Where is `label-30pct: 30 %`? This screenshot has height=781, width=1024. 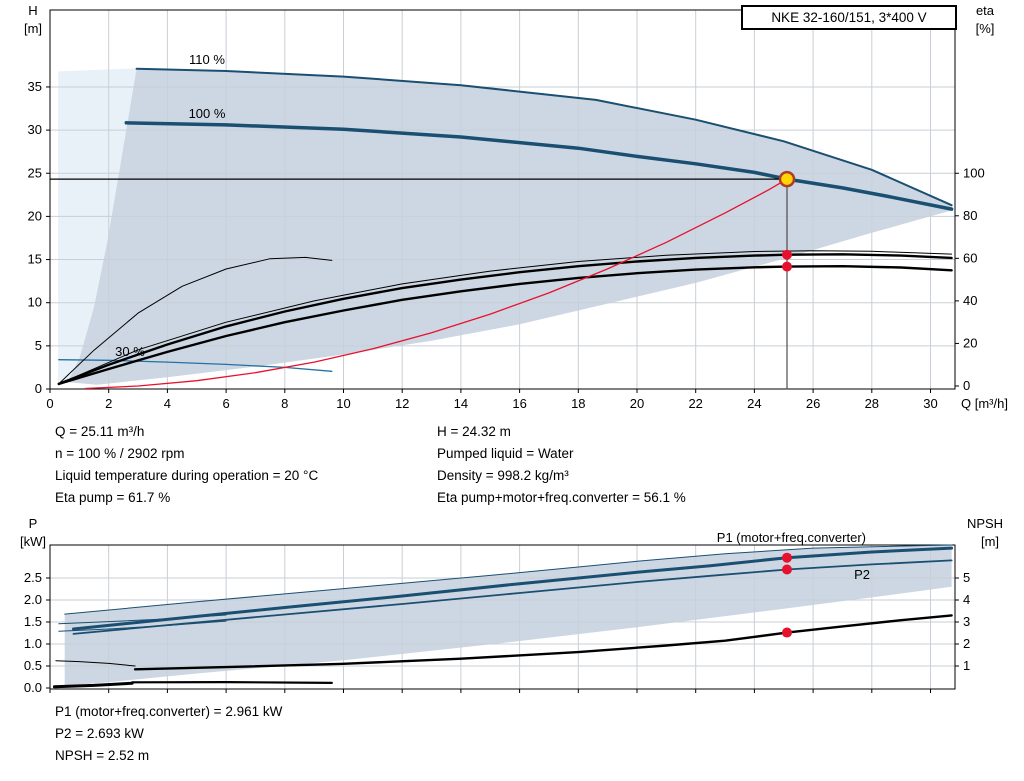
label-30pct: 30 % is located at coordinates (130, 351).